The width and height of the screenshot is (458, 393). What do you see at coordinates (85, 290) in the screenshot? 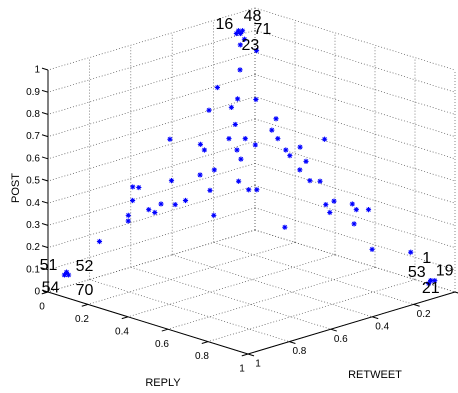
I see `point-label: 70` at bounding box center [85, 290].